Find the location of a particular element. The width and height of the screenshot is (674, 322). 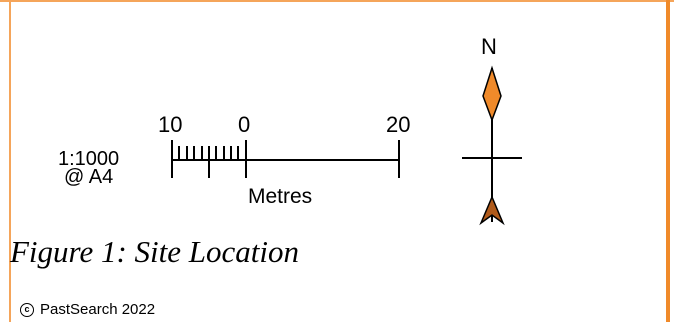

copyright-notice: c PastSearch 2022 is located at coordinates (87, 309).